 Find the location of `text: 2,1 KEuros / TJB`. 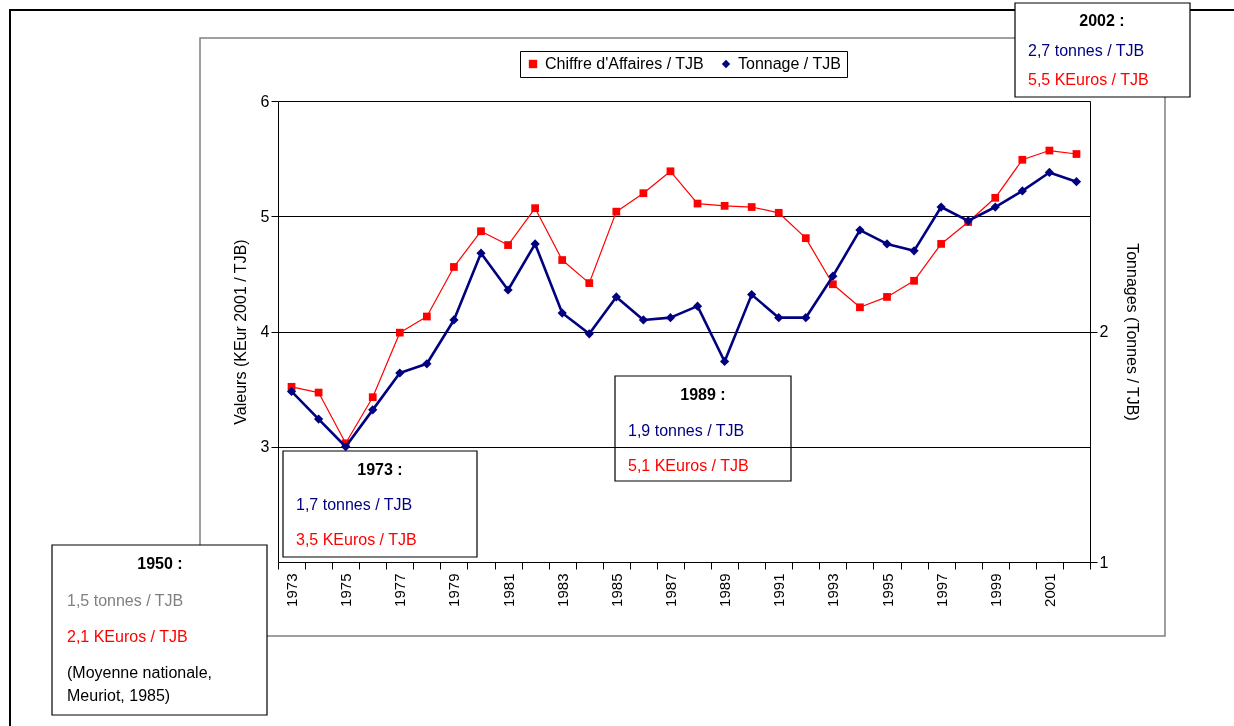

text: 2,1 KEuros / TJB is located at coordinates (127, 636).